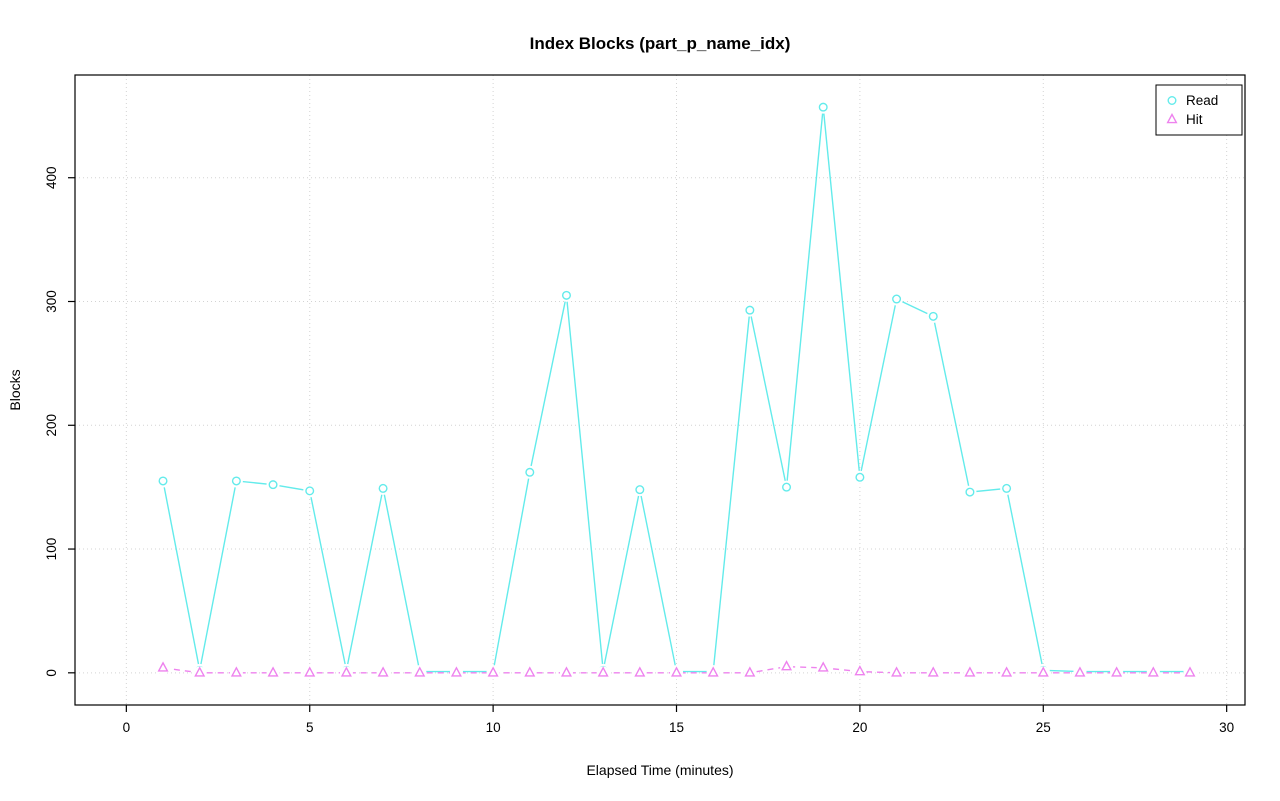 Image resolution: width=1280 pixels, height=801 pixels. What do you see at coordinates (127, 727) in the screenshot?
I see `x-tick-label: 0` at bounding box center [127, 727].